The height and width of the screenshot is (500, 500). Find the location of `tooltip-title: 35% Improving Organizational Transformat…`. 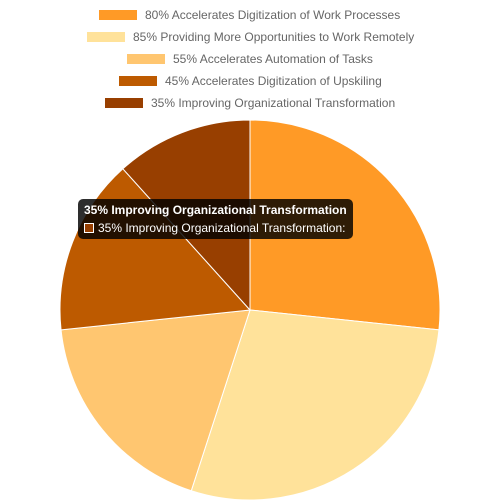

tooltip-title: 35% Improving Organizational Transformat… is located at coordinates (215, 210).